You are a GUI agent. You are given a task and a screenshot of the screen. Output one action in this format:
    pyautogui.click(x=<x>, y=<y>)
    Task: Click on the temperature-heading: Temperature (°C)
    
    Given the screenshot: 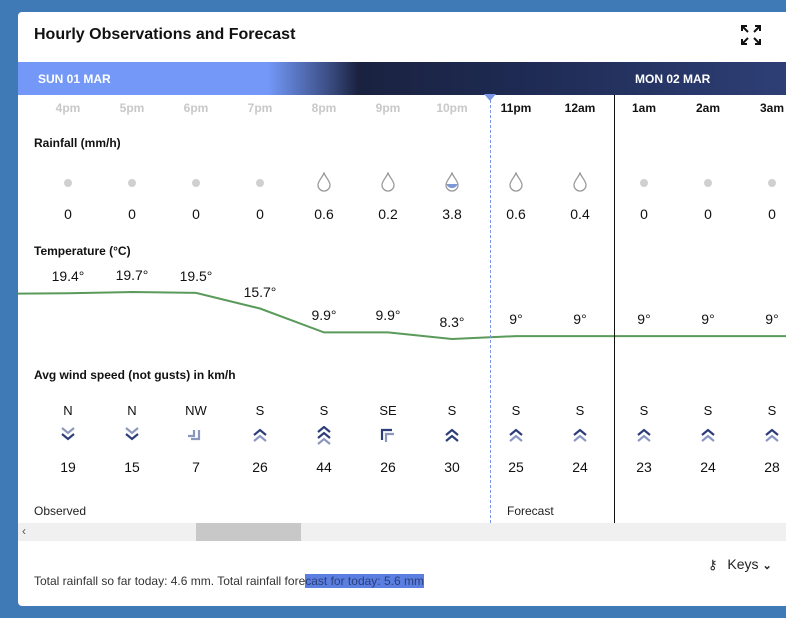 What is the action you would take?
    pyautogui.click(x=82, y=251)
    